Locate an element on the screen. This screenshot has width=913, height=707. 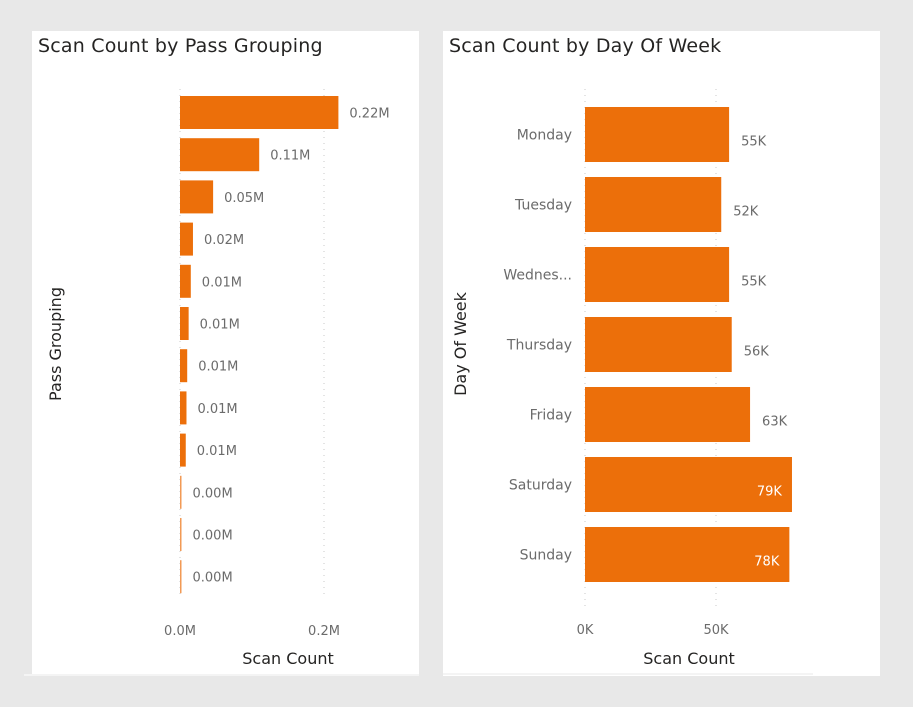
chart-title: Scan Count by Pass Grouping is located at coordinates (180, 46).